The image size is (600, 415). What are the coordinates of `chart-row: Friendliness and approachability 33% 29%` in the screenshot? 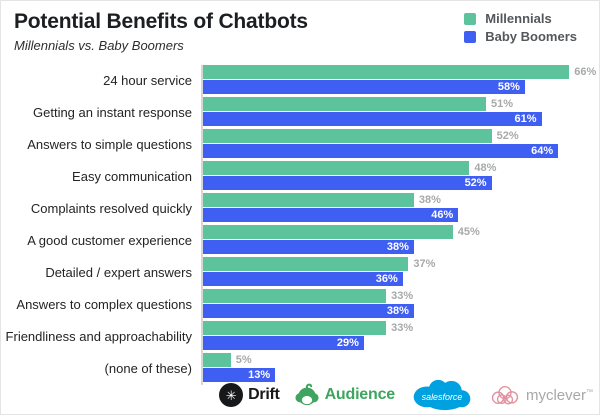 It's located at (300, 337).